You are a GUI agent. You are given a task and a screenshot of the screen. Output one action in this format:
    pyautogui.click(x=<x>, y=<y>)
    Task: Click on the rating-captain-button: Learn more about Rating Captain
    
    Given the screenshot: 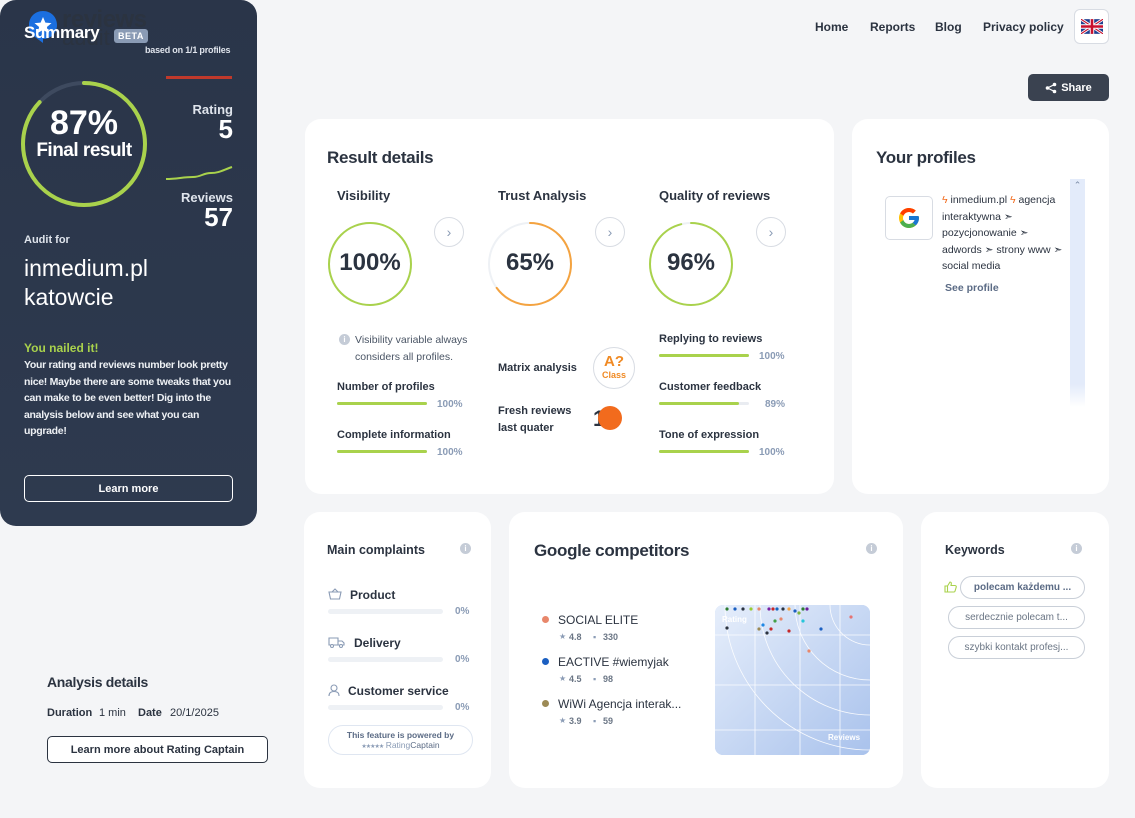 What is the action you would take?
    pyautogui.click(x=157, y=749)
    